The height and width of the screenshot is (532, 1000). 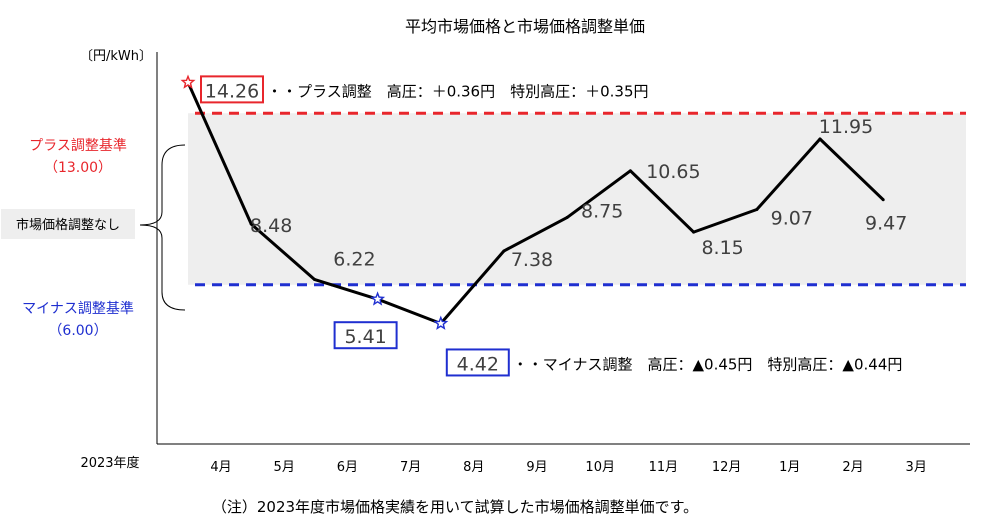 I want to click on x-tick-label: 6月, so click(x=347, y=467).